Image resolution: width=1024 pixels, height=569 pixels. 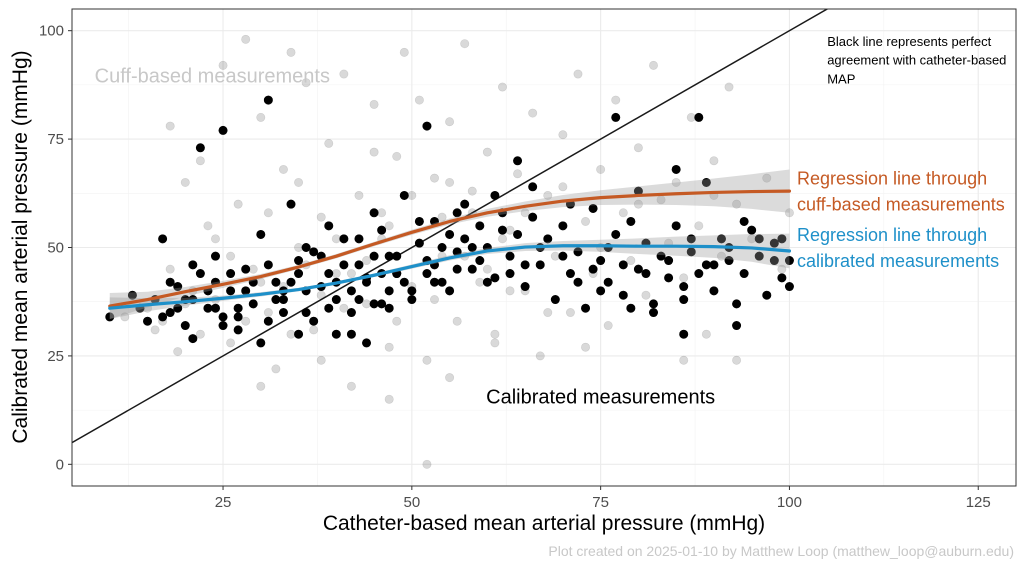 I want to click on y-tick-label: 25, so click(x=55, y=356).